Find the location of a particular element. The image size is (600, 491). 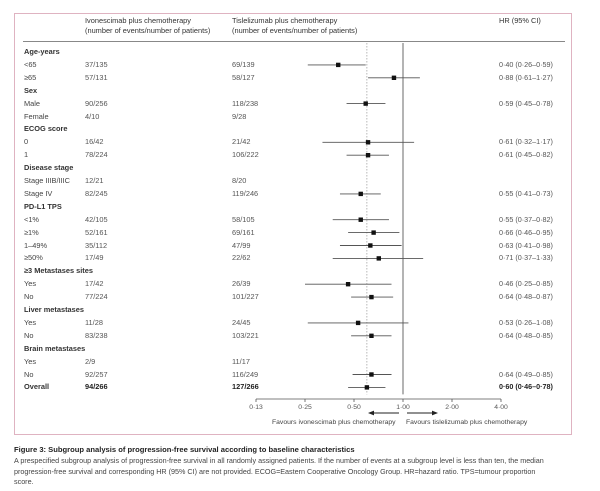

subgroup-heading: Age-years is located at coordinates (42, 51).